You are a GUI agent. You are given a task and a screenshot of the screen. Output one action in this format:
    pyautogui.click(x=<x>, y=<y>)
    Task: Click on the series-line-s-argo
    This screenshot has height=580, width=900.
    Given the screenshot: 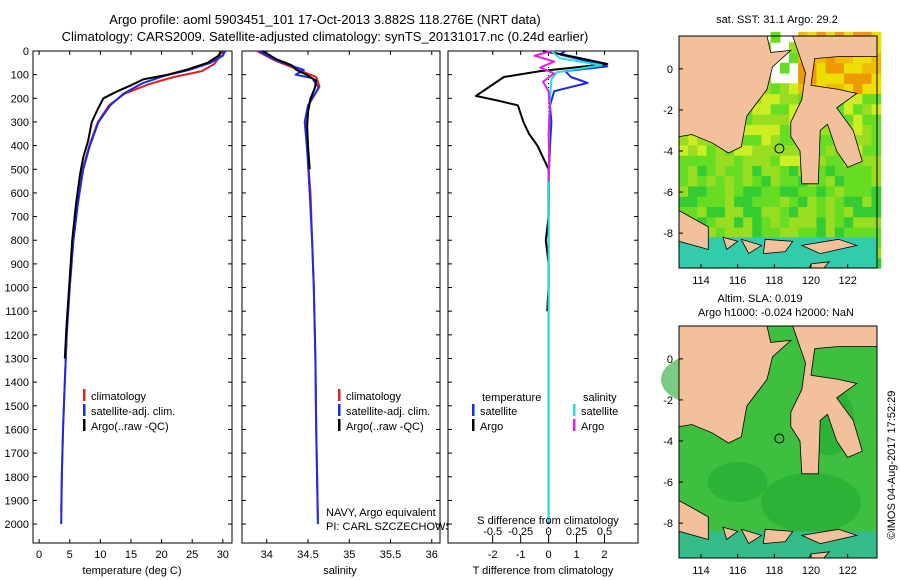 What is the action you would take?
    pyautogui.click(x=544, y=116)
    